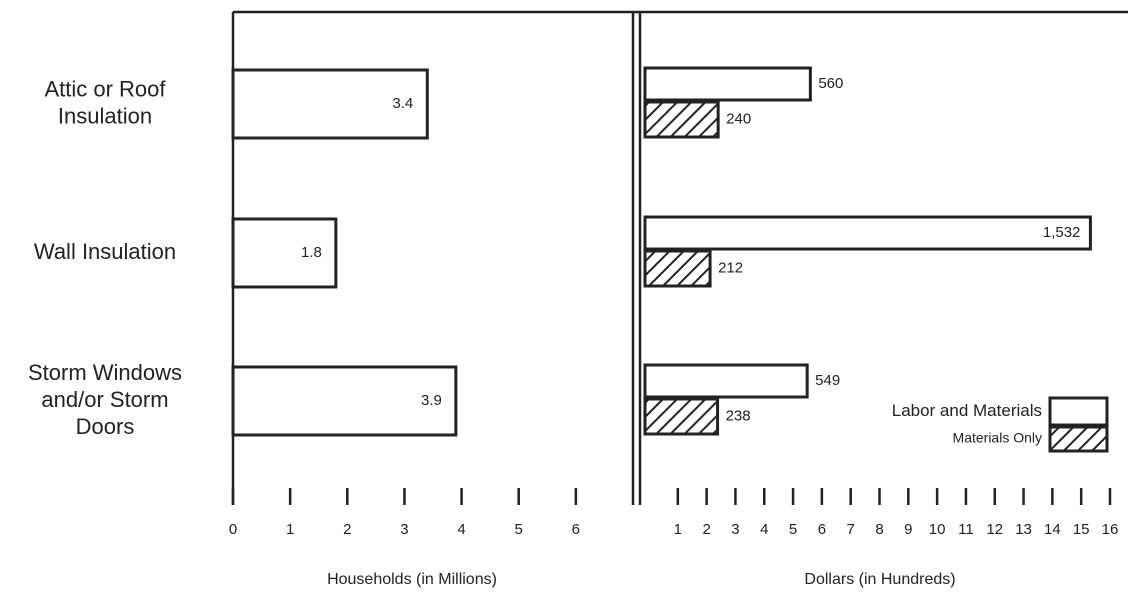 This screenshot has width=1128, height=592. Describe the element at coordinates (851, 529) in the screenshot. I see `x-tick-label: 7` at that location.